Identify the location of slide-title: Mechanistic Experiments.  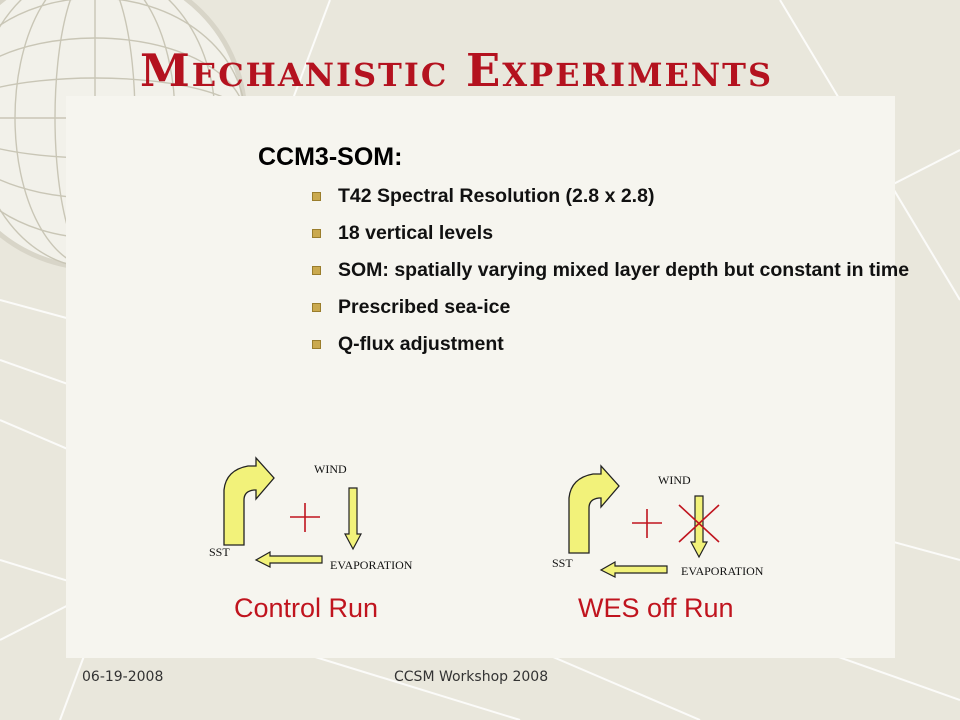
(457, 70).